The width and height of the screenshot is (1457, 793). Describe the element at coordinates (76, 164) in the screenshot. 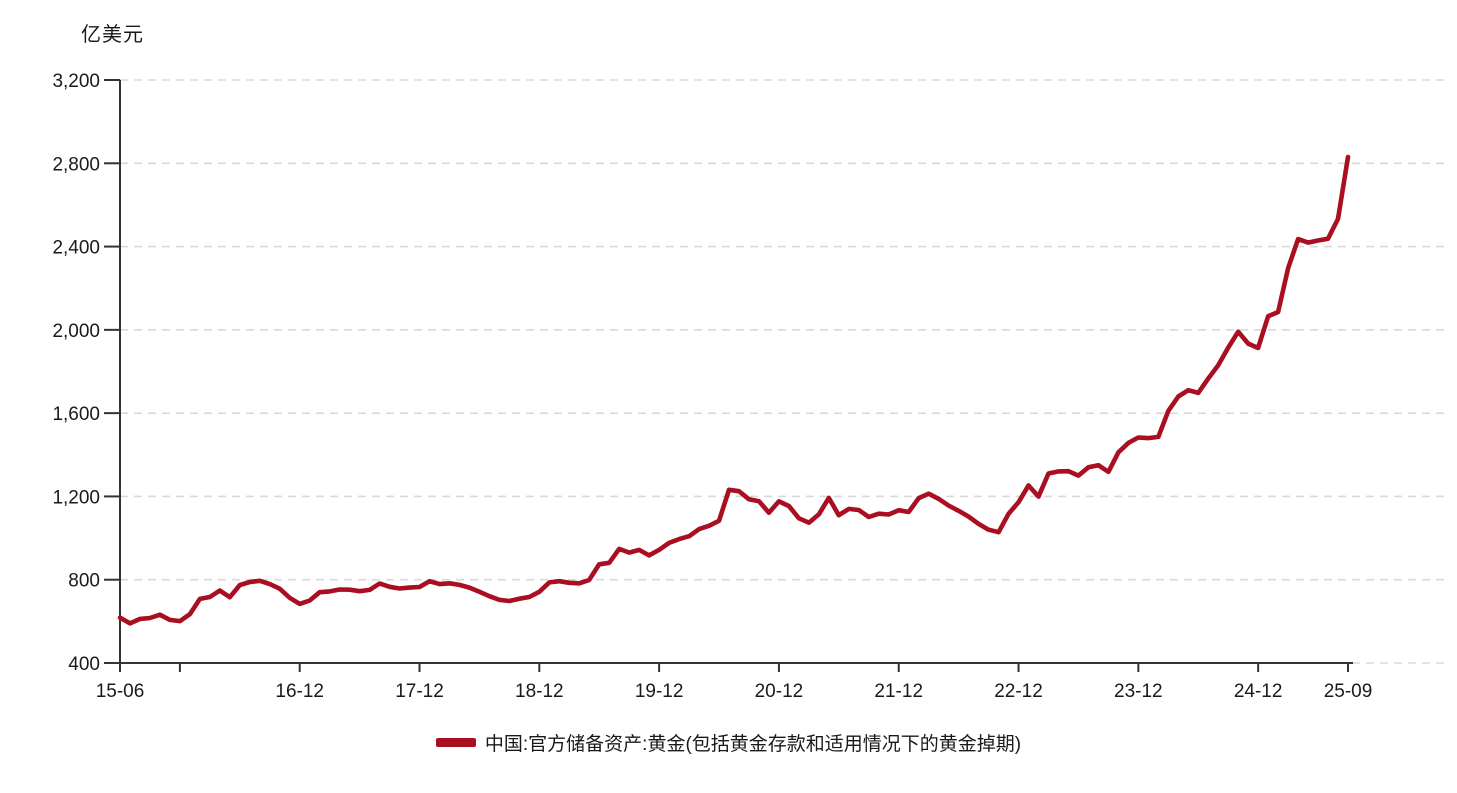

I see `y-tick-label: 2,800` at that location.